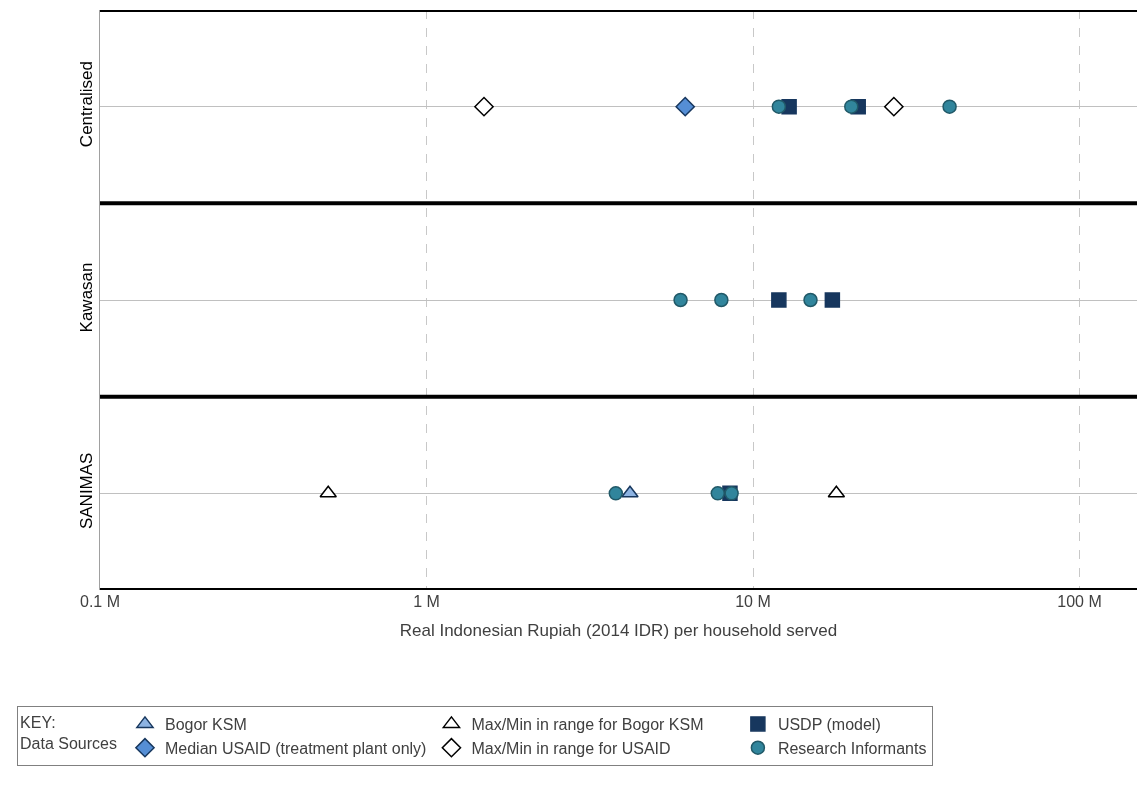  I want to click on legend-label: Bogor KSM, so click(205, 725).